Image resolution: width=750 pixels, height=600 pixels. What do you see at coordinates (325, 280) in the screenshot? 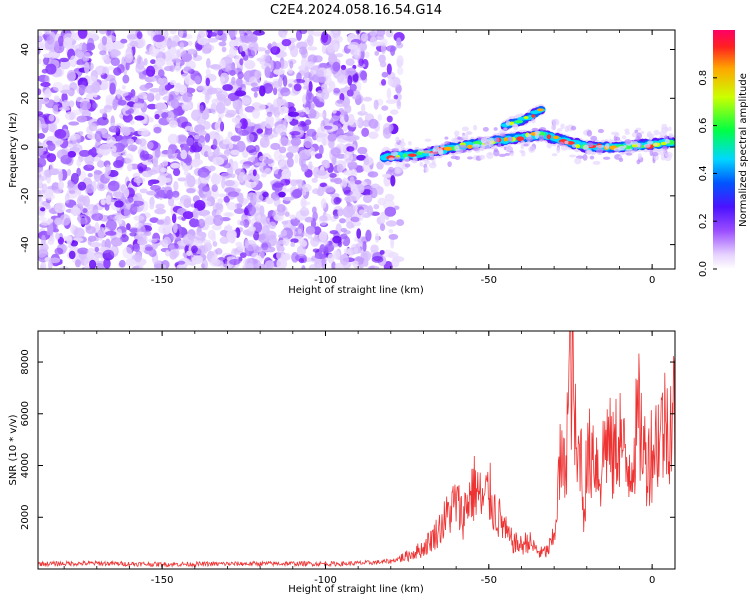
I see `spectrogram-x-tick-label: -100` at bounding box center [325, 280].